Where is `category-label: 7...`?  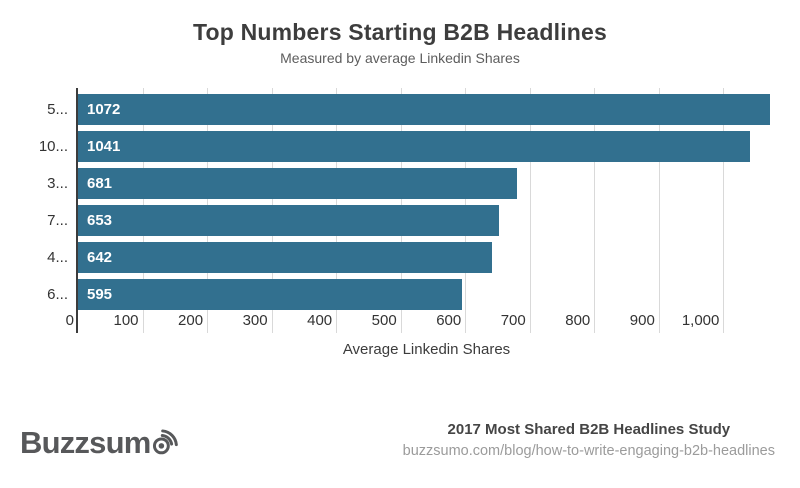 category-label: 7... is located at coordinates (57, 220).